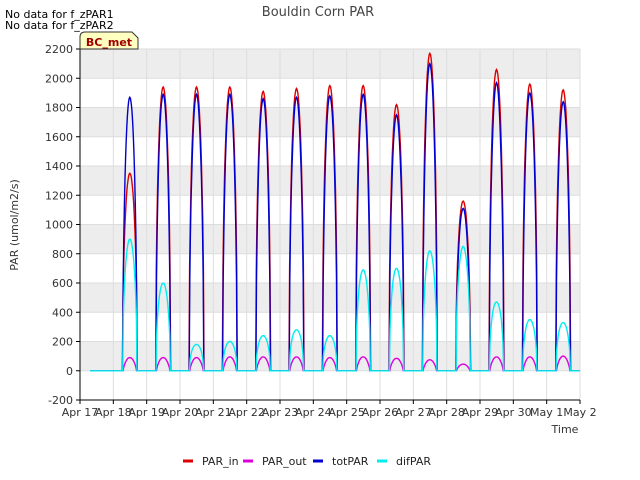 The width and height of the screenshot is (640, 480). What do you see at coordinates (14, 225) in the screenshot?
I see `y-axis-title: PAR (umol/m2/s)` at bounding box center [14, 225].